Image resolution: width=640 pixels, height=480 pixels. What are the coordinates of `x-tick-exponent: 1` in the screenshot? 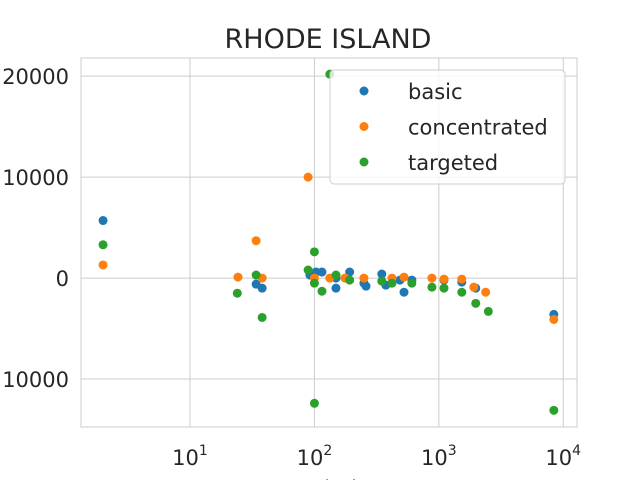 It's located at (203, 451).